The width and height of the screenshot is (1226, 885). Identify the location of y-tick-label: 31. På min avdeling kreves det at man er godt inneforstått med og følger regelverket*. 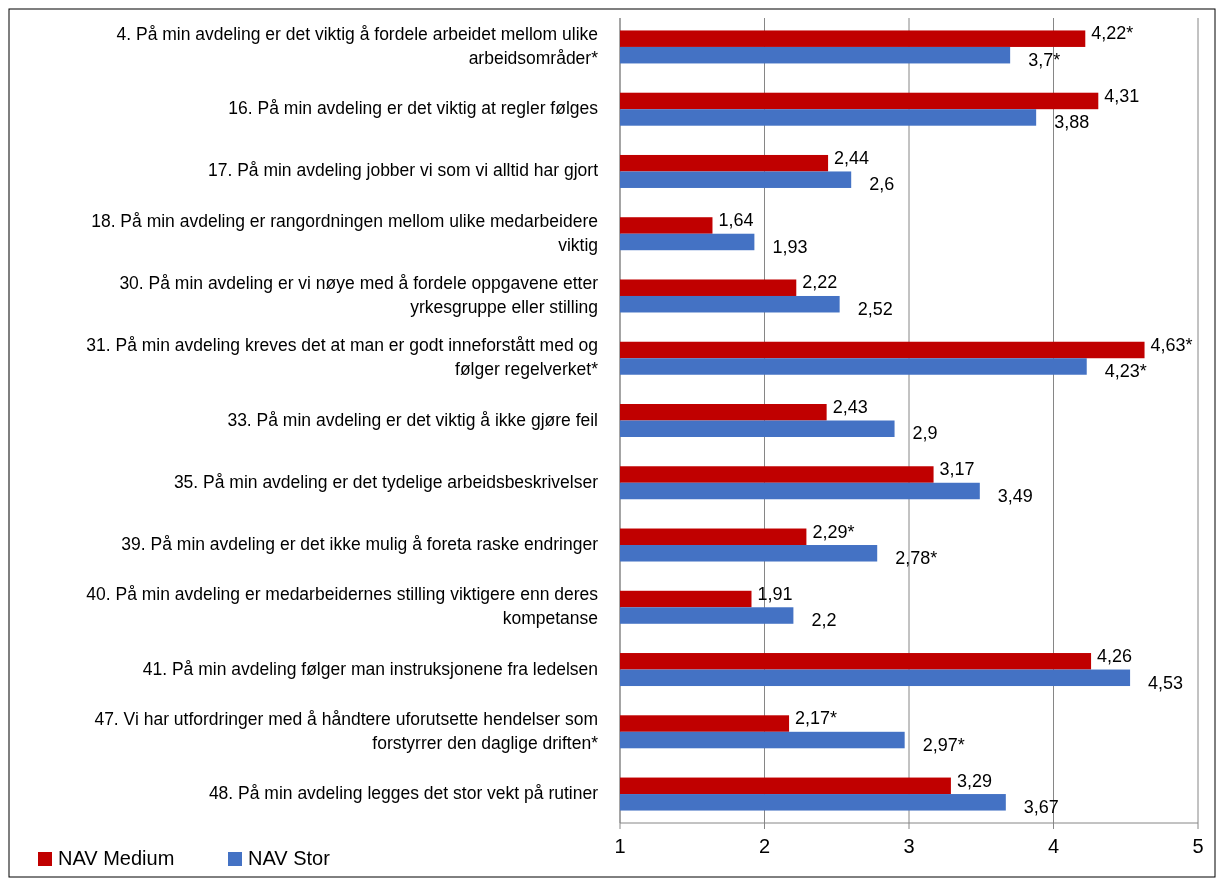
(342, 356).